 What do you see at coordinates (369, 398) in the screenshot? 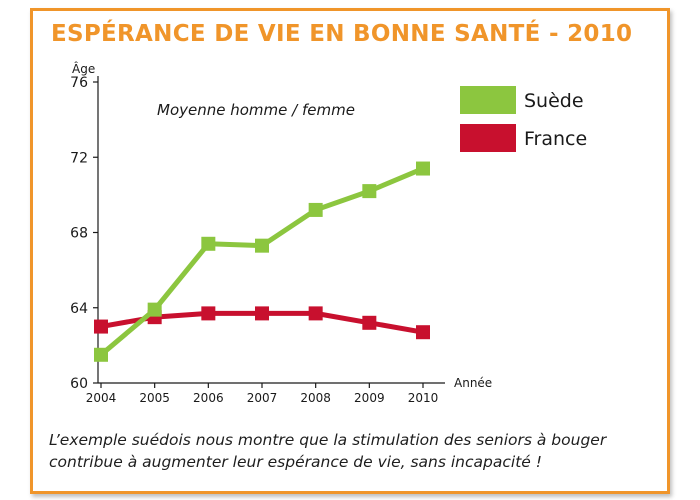
I see `x-tick-label: 2009` at bounding box center [369, 398].